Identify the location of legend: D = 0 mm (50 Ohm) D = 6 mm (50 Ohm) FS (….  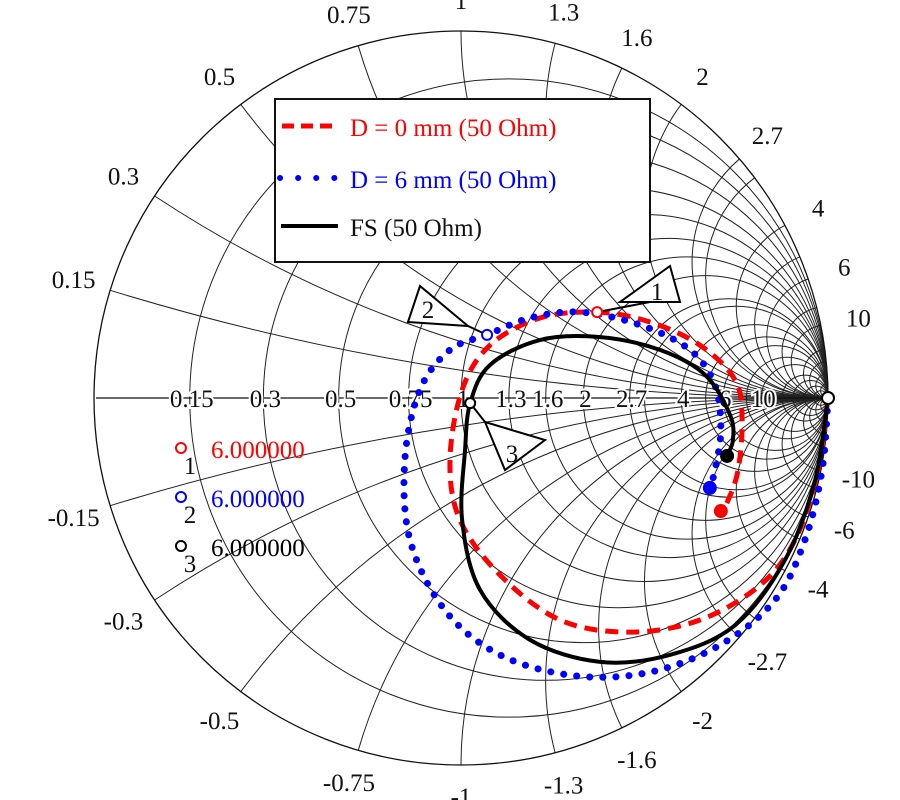
(462, 180).